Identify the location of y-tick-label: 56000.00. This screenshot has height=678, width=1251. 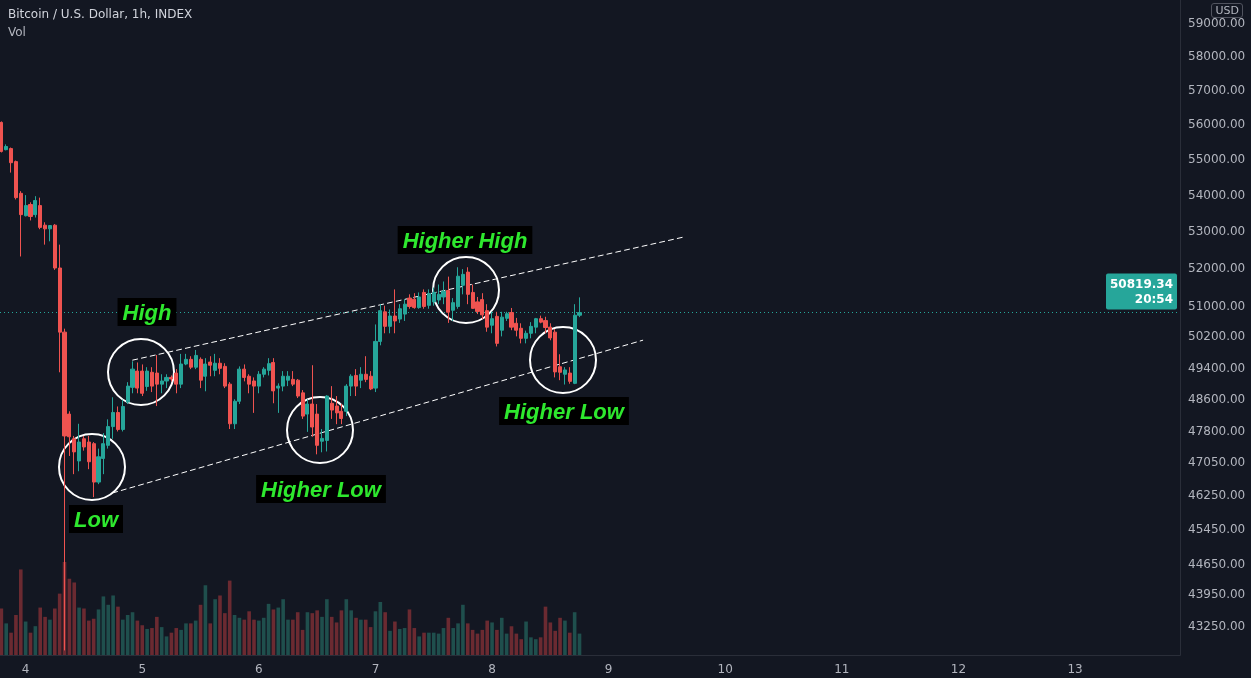
(1217, 124).